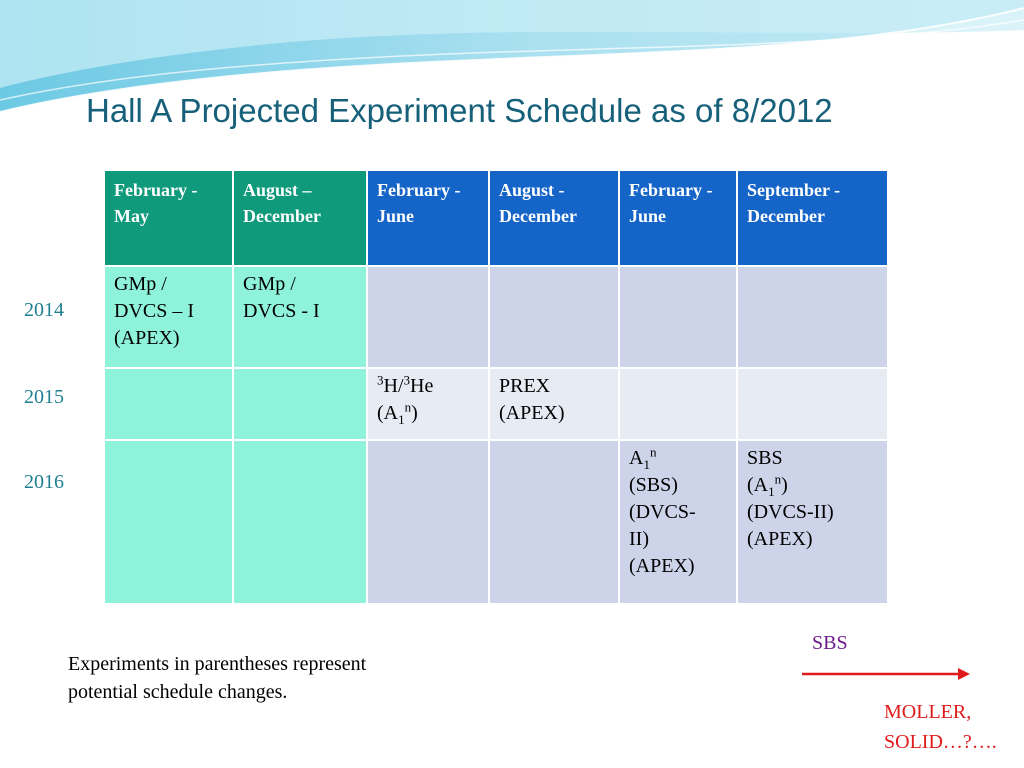 Image resolution: width=1024 pixels, height=768 pixels. What do you see at coordinates (886, 674) in the screenshot?
I see `timeline-arrow-icon` at bounding box center [886, 674].